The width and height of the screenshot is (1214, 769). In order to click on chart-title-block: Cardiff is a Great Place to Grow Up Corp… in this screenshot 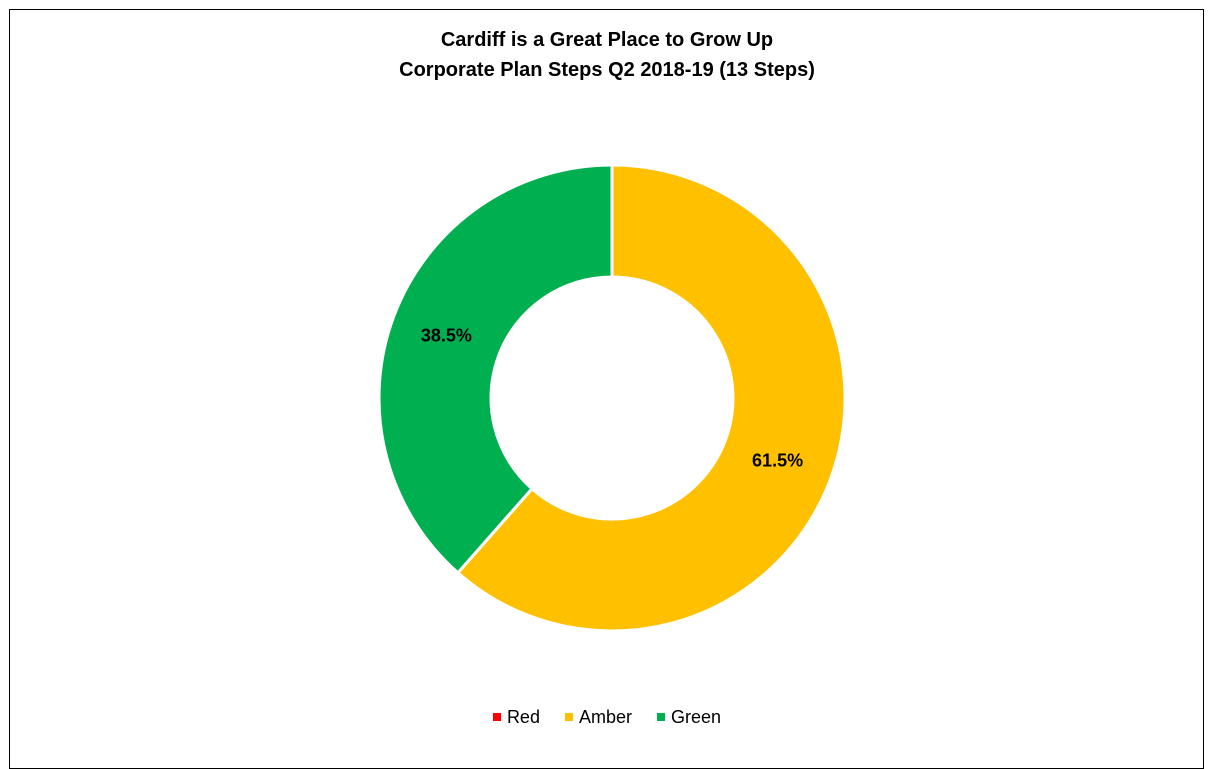, I will do `click(607, 55)`.